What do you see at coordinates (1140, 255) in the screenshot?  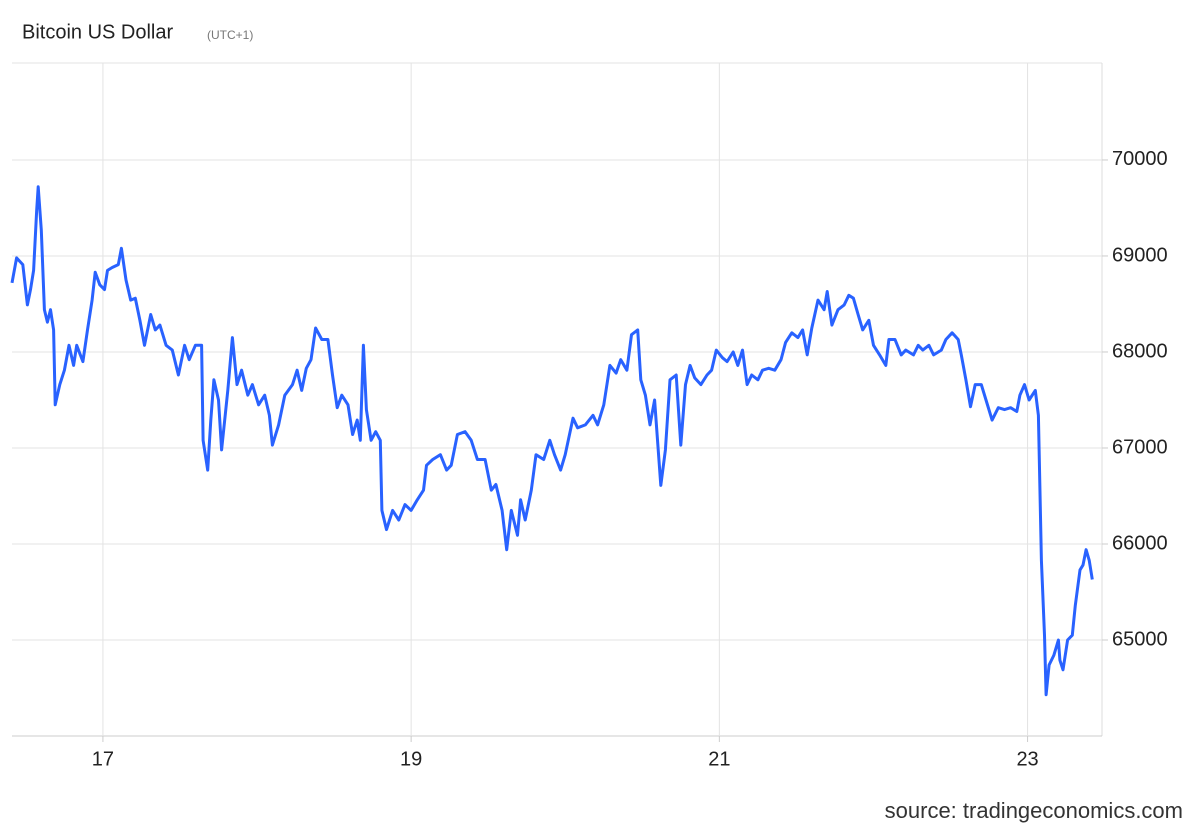 I see `y-tick-label: 69000` at bounding box center [1140, 255].